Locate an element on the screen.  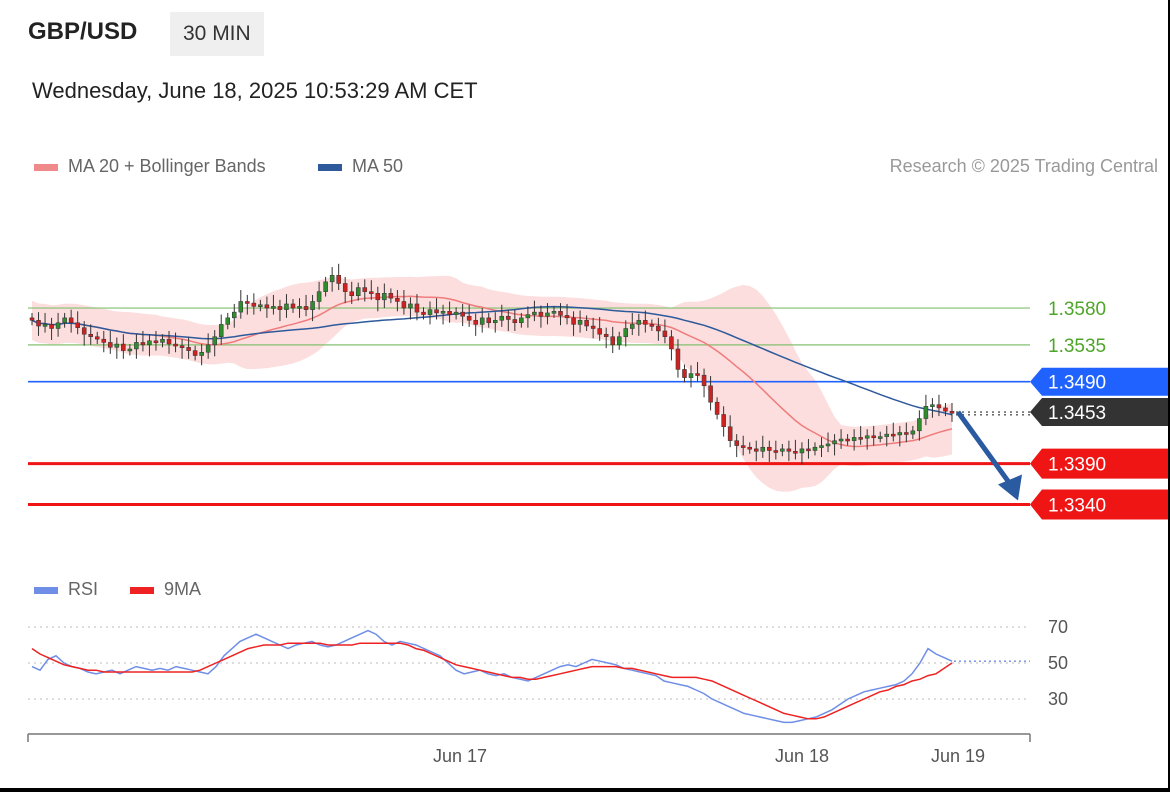
legend-ma50: MA 50 is located at coordinates (360, 166).